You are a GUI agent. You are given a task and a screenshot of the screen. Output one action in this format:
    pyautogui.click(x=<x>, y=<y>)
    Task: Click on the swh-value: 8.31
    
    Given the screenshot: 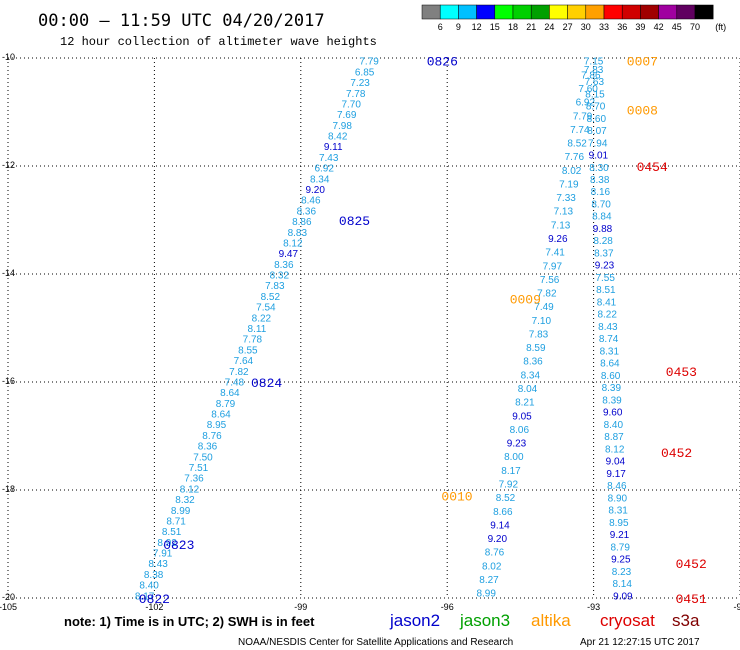 What is the action you would take?
    pyautogui.click(x=610, y=351)
    